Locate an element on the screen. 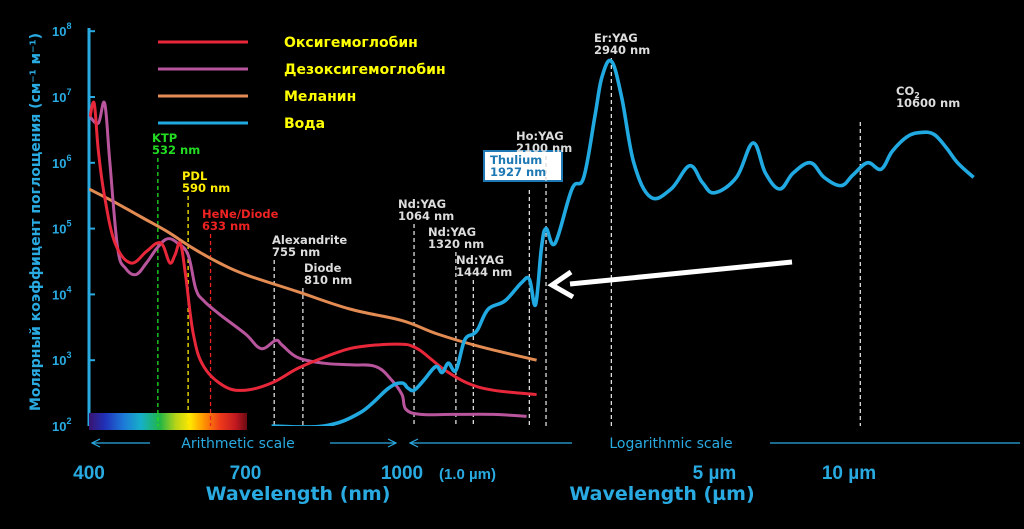  y-tick-label: 10⁷ is located at coordinates (61, 96).